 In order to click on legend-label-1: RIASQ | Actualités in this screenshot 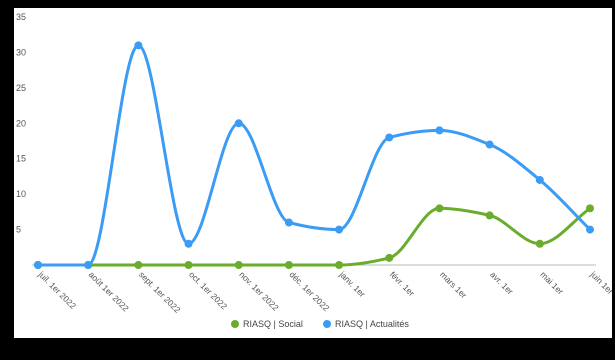, I will do `click(372, 324)`.